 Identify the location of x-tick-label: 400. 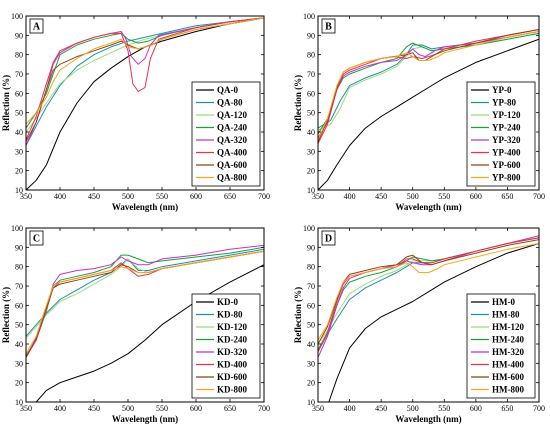
(60, 408).